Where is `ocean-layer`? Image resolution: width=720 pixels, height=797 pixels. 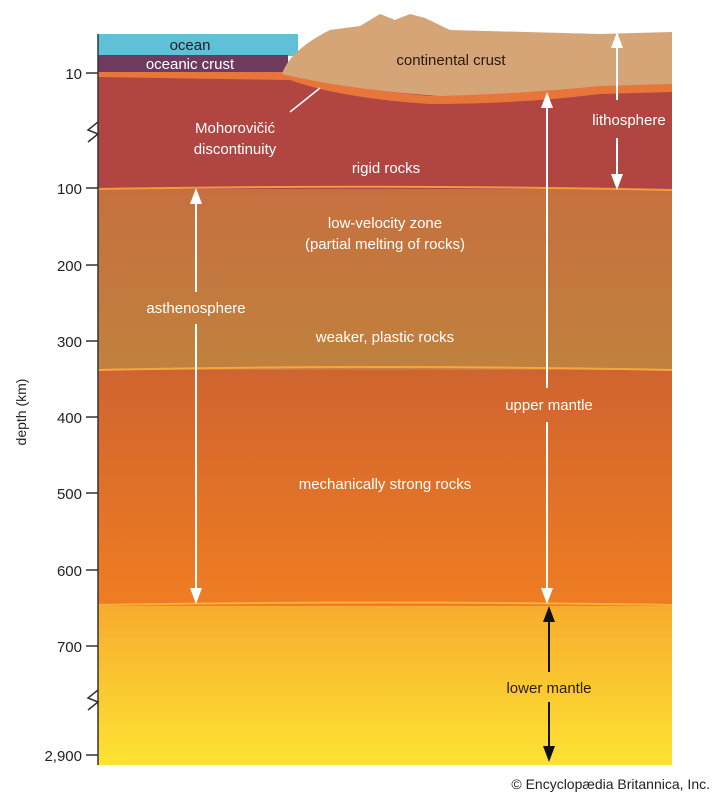
ocean-layer is located at coordinates (198, 45).